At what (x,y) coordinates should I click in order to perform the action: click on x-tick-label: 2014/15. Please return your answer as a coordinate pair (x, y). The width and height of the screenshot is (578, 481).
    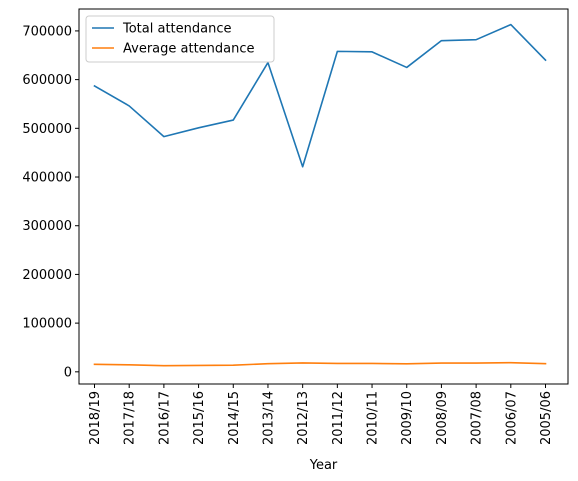
    Looking at the image, I should click on (234, 418).